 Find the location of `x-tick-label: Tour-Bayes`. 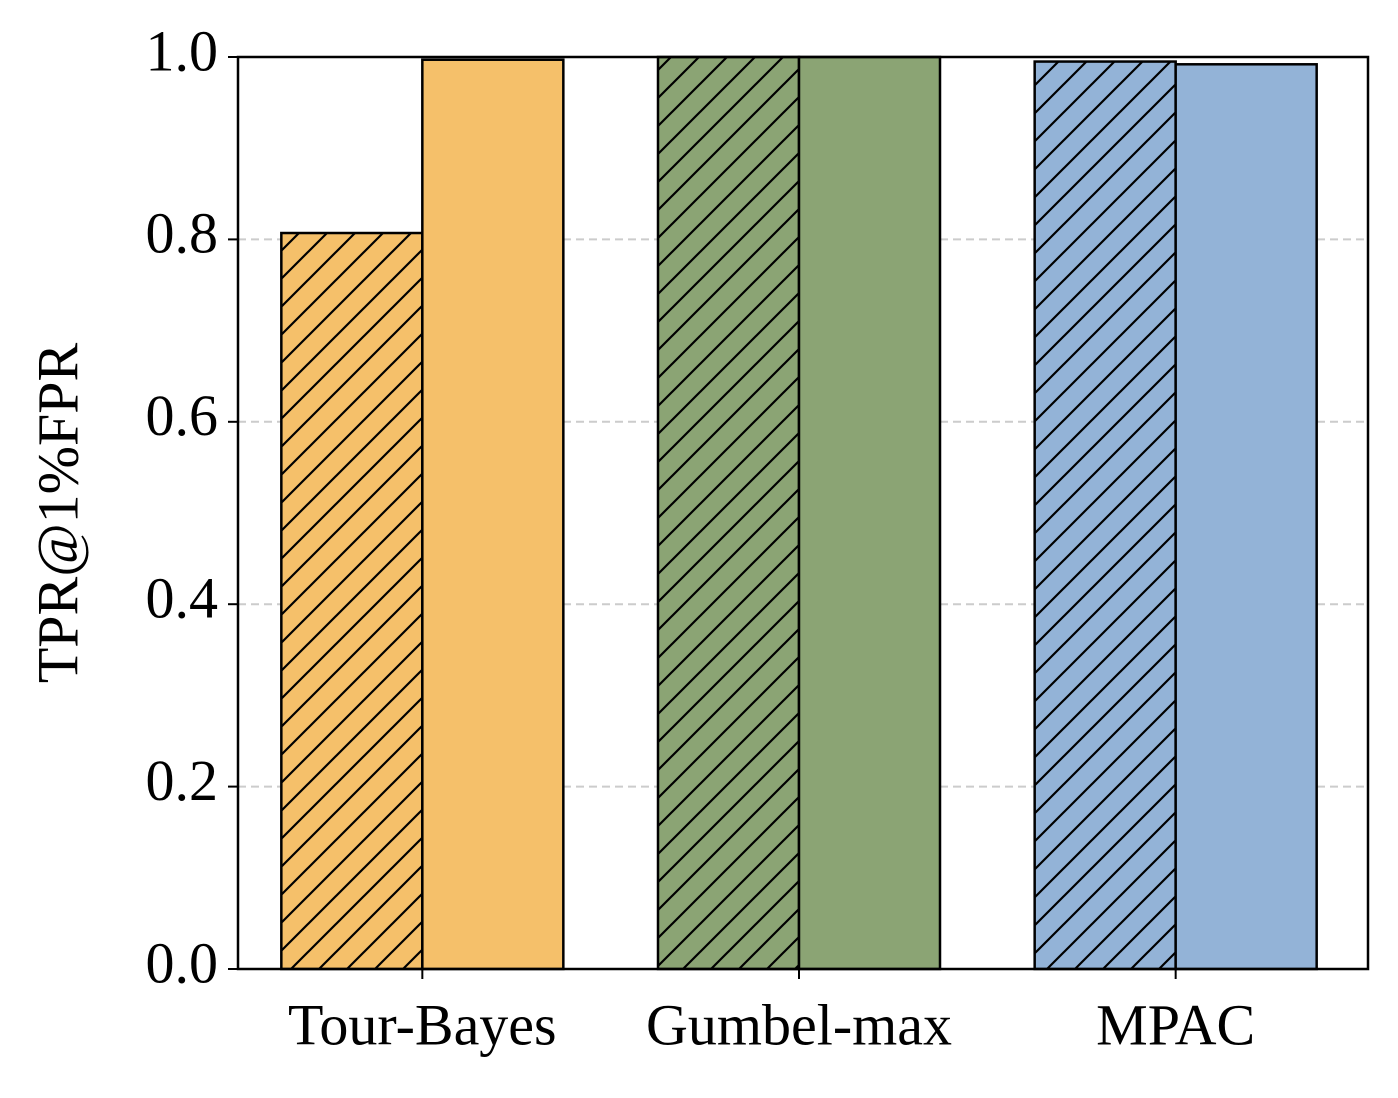

x-tick-label: Tour-Bayes is located at coordinates (422, 1024).